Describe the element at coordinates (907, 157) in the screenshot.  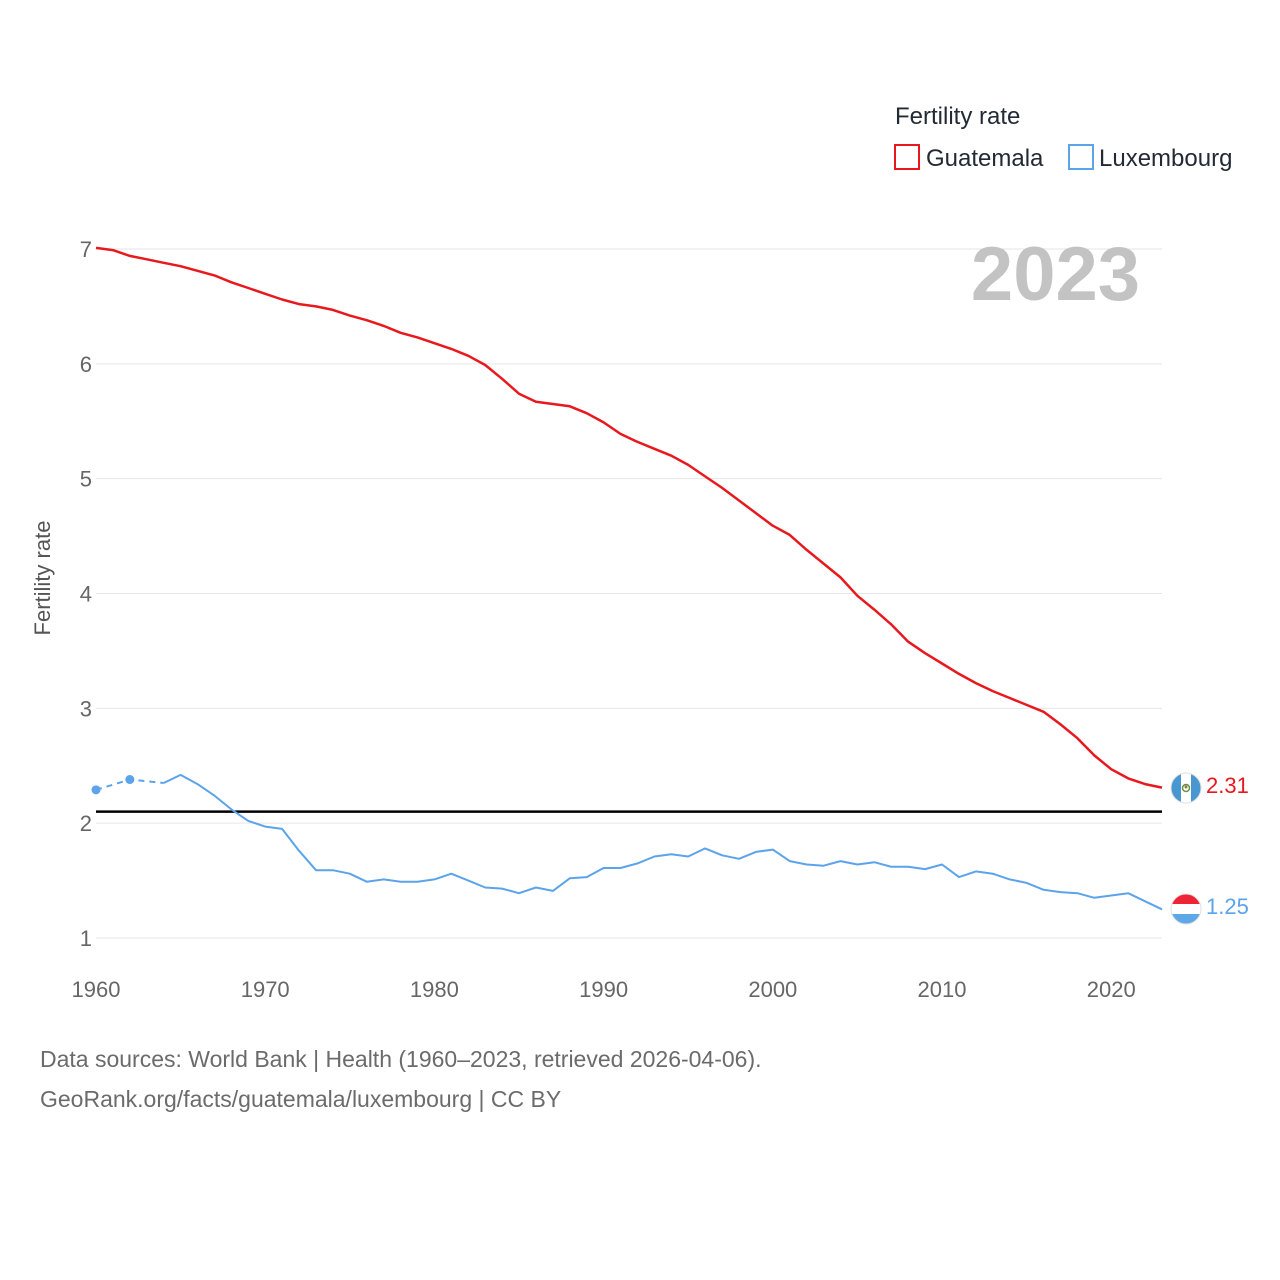
I see `legend-swatch-guatemala` at that location.